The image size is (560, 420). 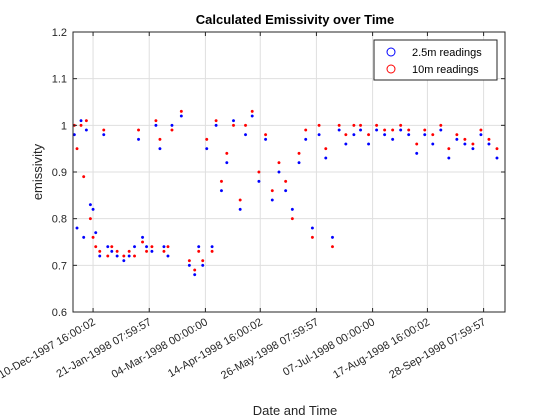 What do you see at coordinates (64, 126) in the screenshot?
I see `y-tick-label: 1` at bounding box center [64, 126].